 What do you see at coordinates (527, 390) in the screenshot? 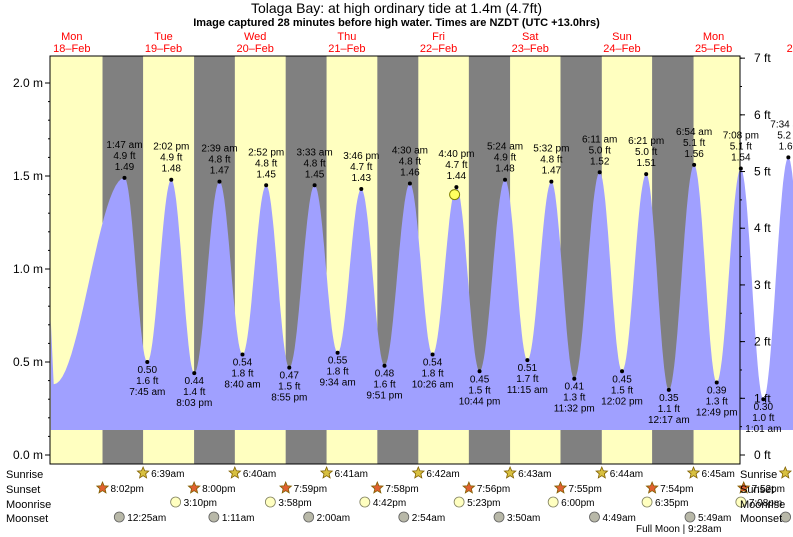
I see `low-tide-time: 11:15 am` at bounding box center [527, 390].